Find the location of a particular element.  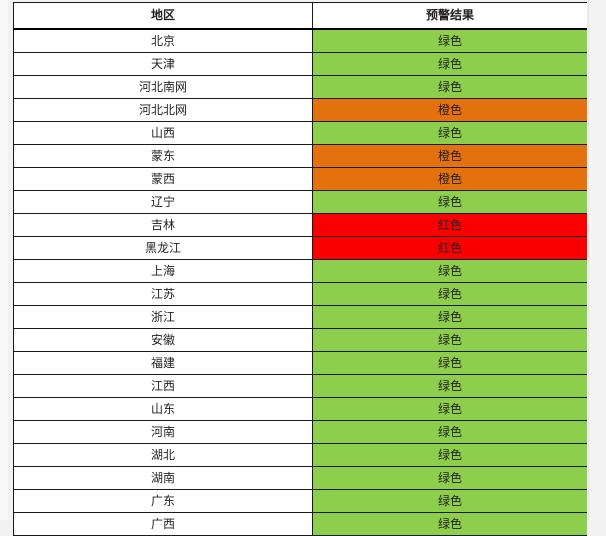

region-name-cell: 安徽 is located at coordinates (163, 340).